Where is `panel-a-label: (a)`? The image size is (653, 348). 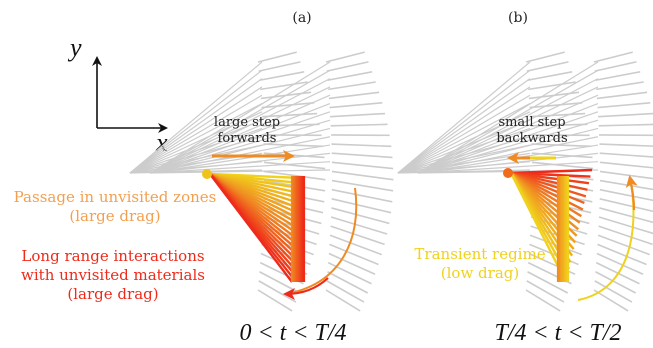
panel-a-label: (a) is located at coordinates (301, 18).